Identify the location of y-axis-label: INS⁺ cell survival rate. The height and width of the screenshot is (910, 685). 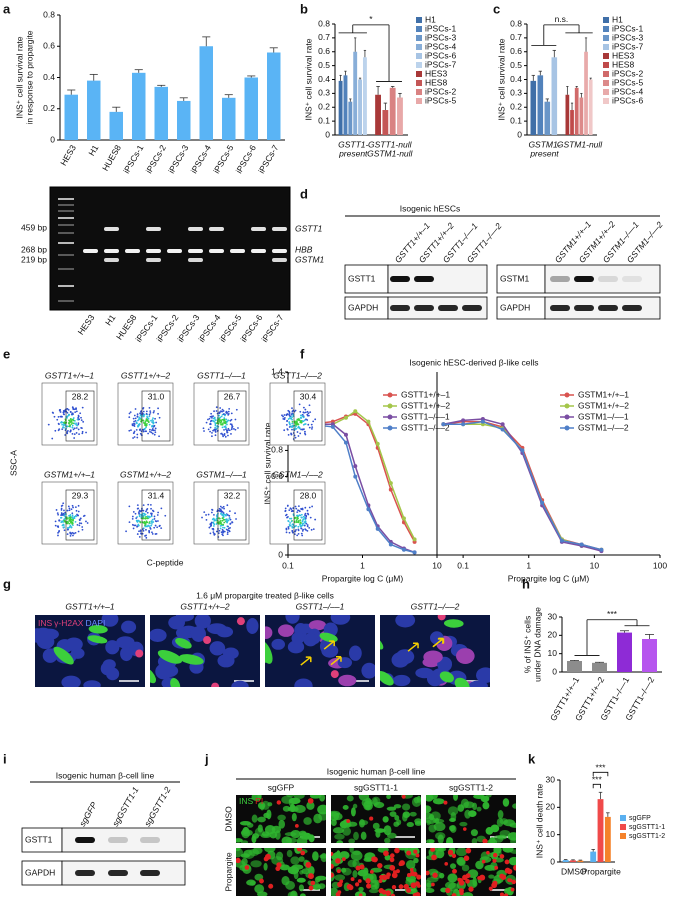
(267, 463).